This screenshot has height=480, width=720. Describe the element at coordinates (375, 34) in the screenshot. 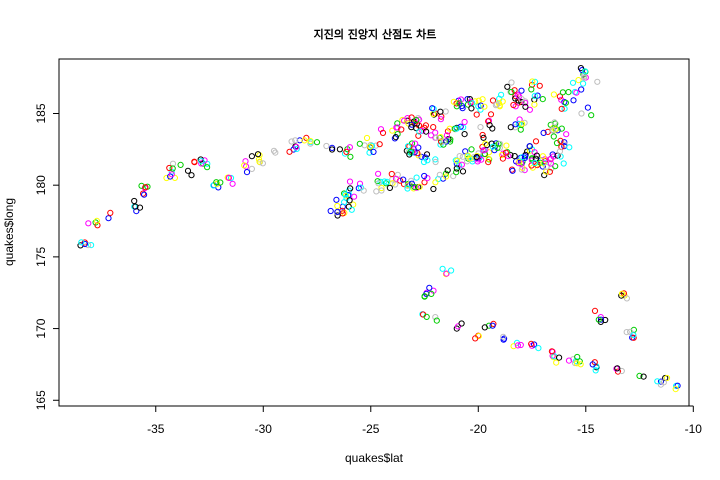

I see `chart-title: 지진의 진앙지 산점도 차트` at that location.